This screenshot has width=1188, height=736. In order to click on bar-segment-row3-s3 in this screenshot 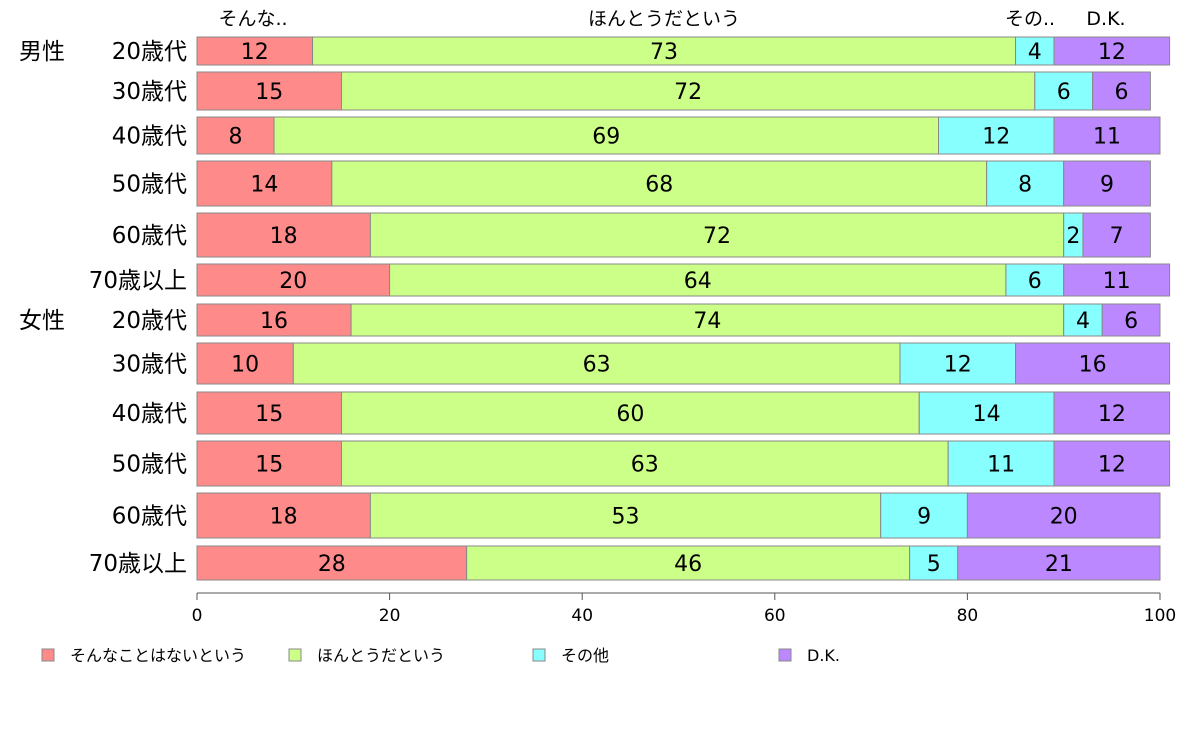, I will do `click(1107, 183)`.